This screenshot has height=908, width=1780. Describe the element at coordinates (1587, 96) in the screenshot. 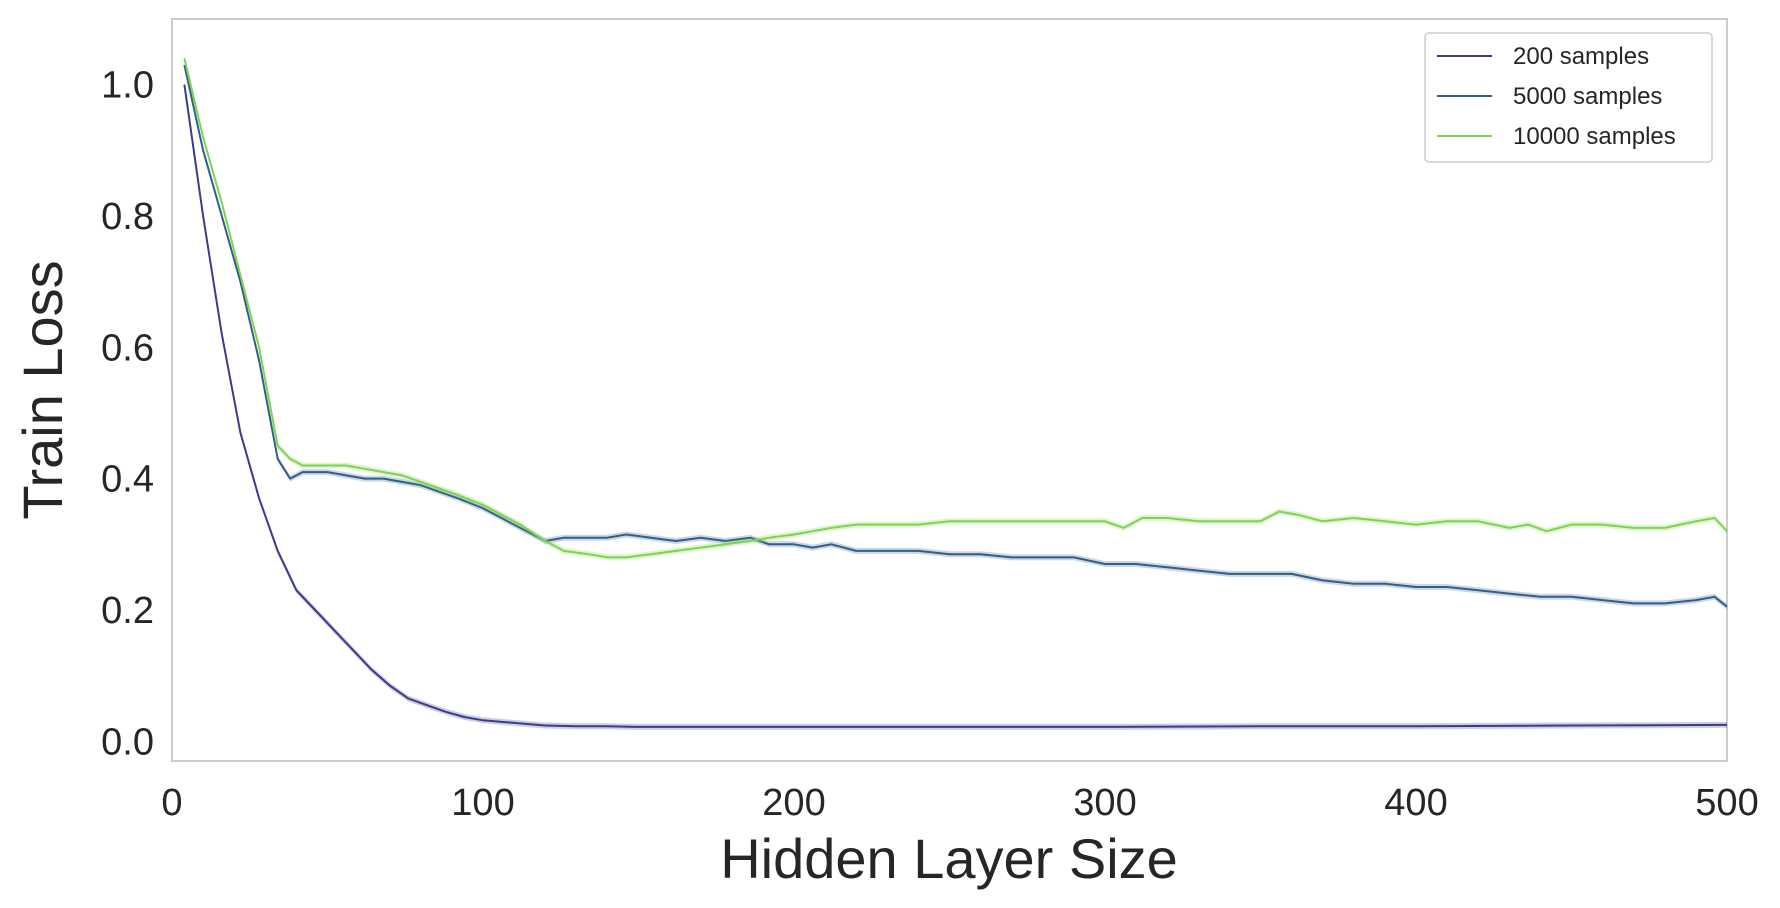

I see `legend-label: 5000 samples` at that location.